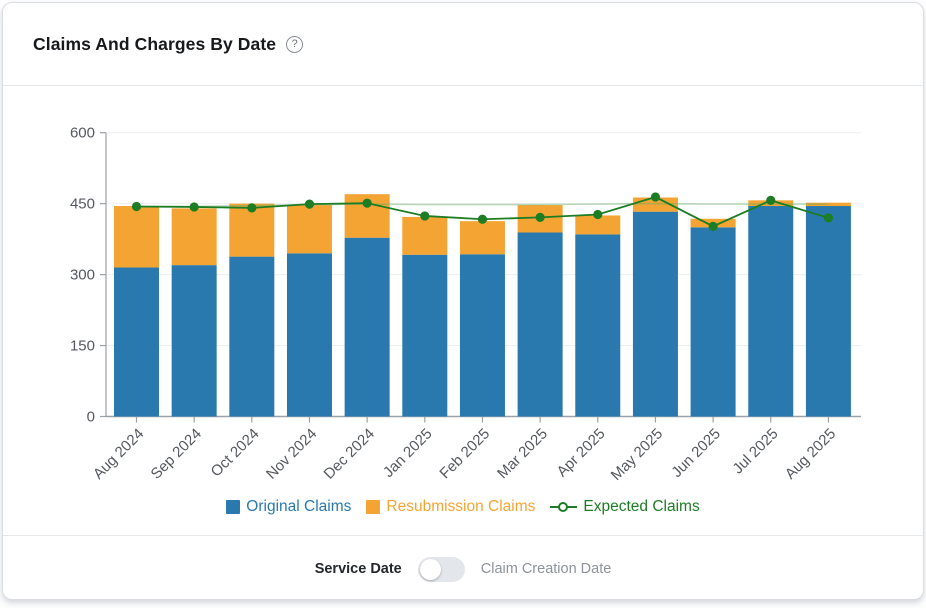 Image resolution: width=926 pixels, height=608 pixels. I want to click on line-circle-marker-icon, so click(564, 507).